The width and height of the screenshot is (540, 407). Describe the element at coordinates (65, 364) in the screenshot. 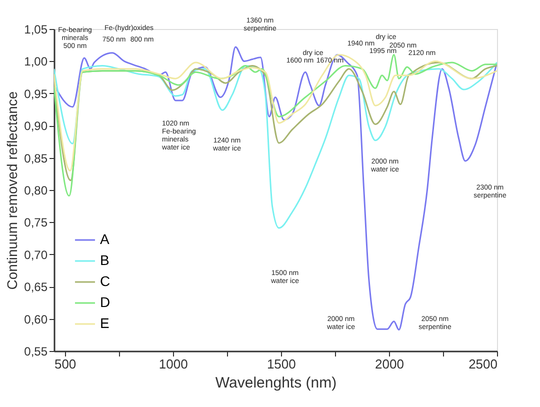

I see `x-tick-label: 500` at that location.